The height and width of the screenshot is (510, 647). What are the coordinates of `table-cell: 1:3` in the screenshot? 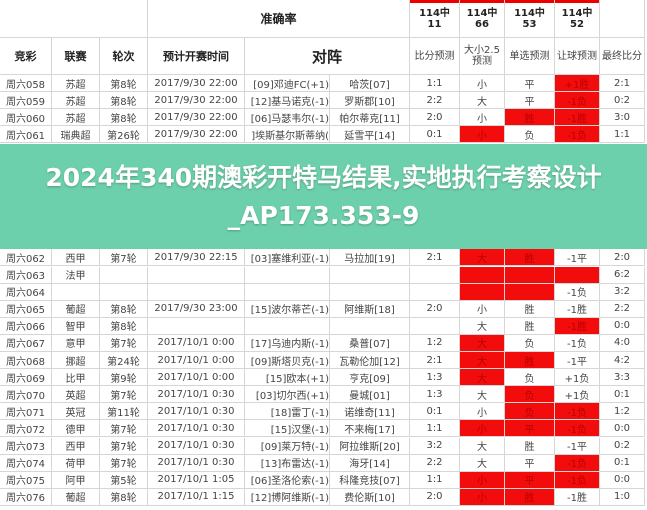 It's located at (435, 378).